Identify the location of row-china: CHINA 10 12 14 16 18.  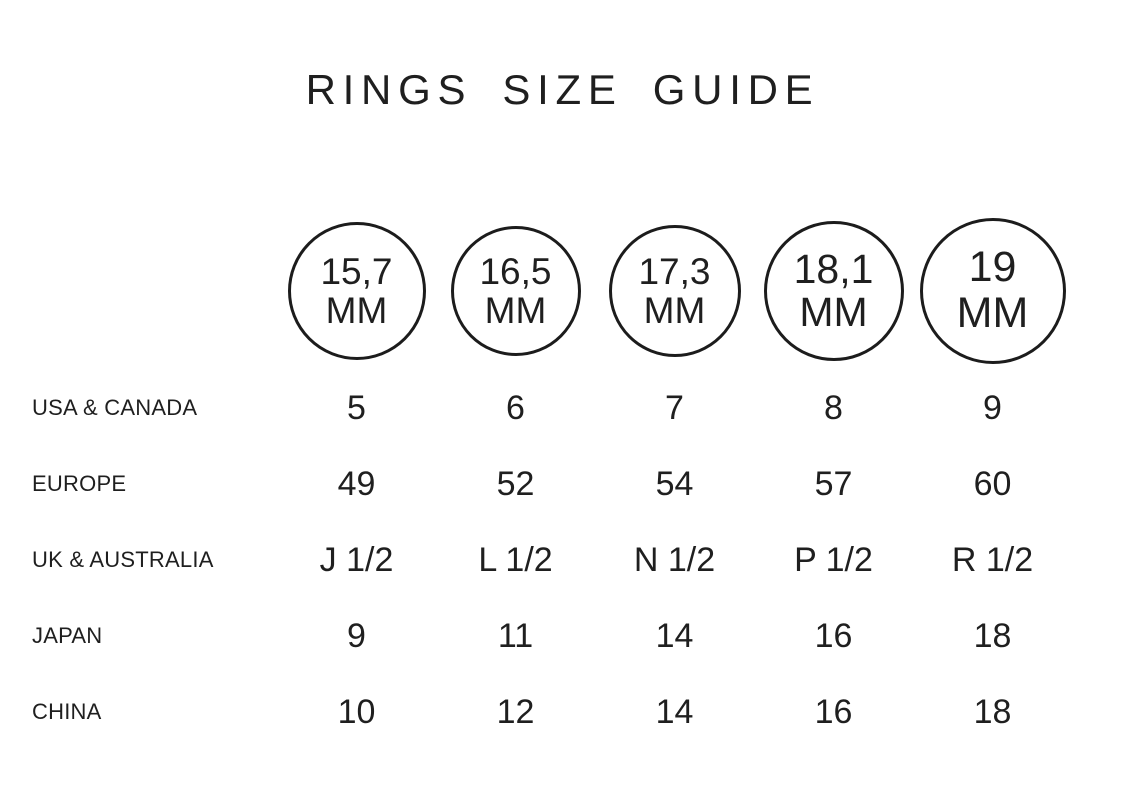
(552, 712).